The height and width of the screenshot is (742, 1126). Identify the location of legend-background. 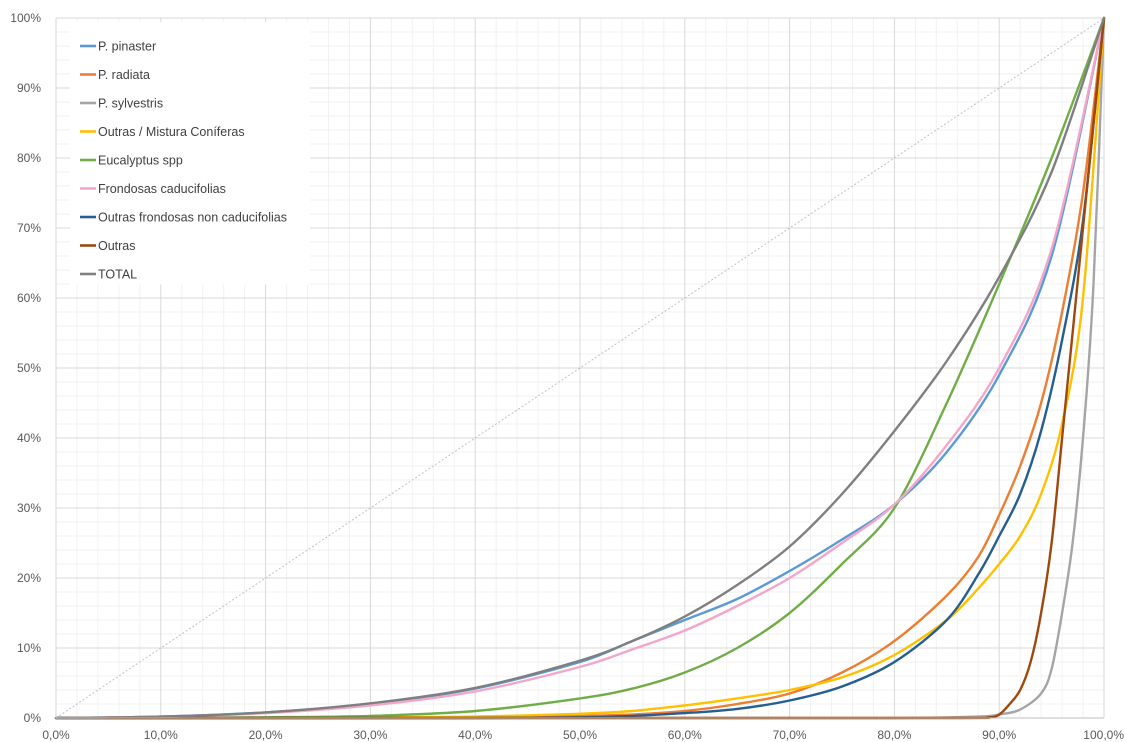
(190, 153).